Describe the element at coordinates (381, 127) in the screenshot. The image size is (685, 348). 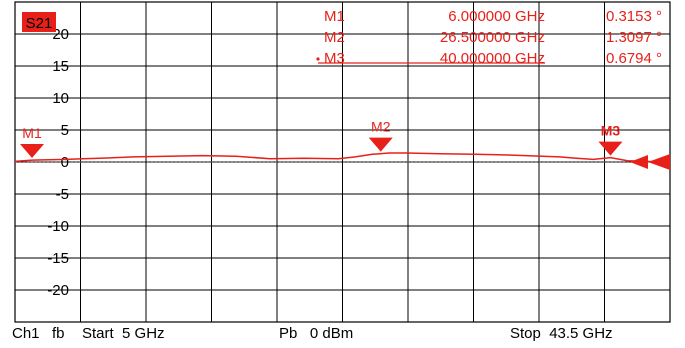
I see `marker-2-label: M2` at that location.